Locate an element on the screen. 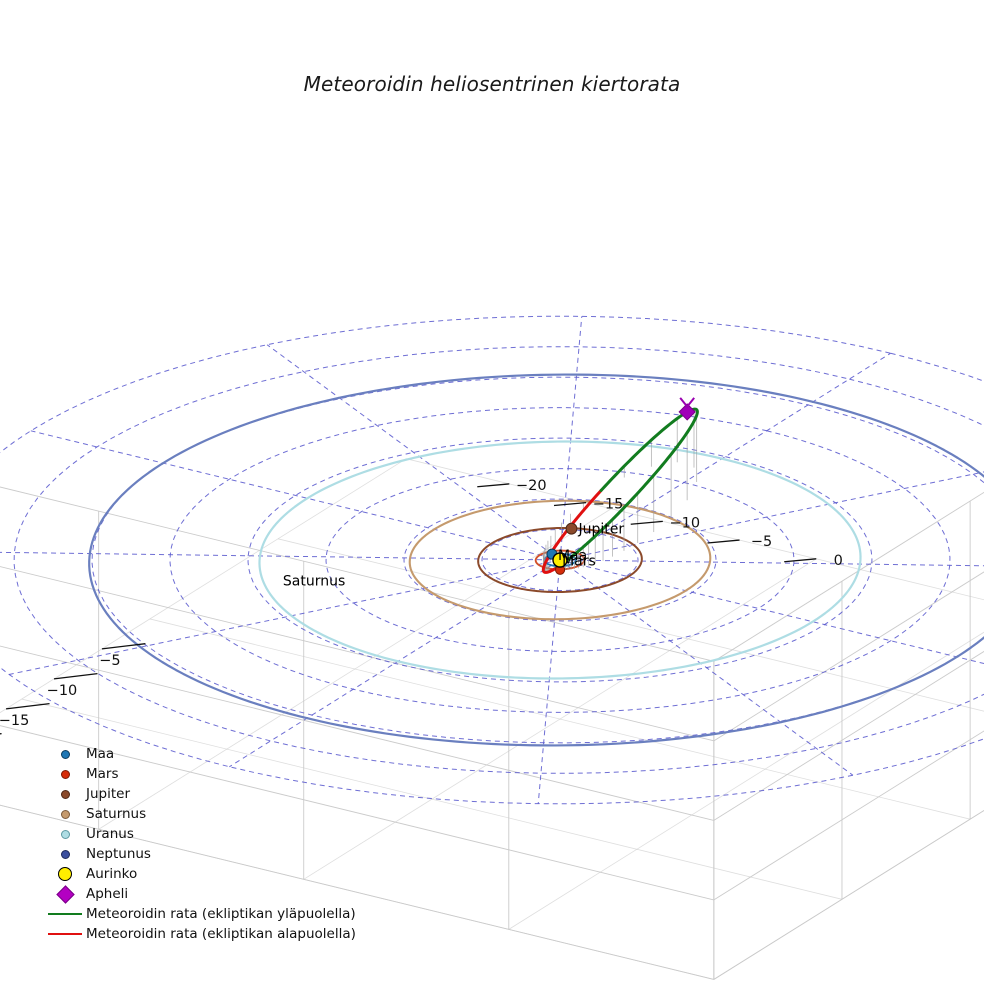  axis-y-tick-label: −20 is located at coordinates (531, 486).